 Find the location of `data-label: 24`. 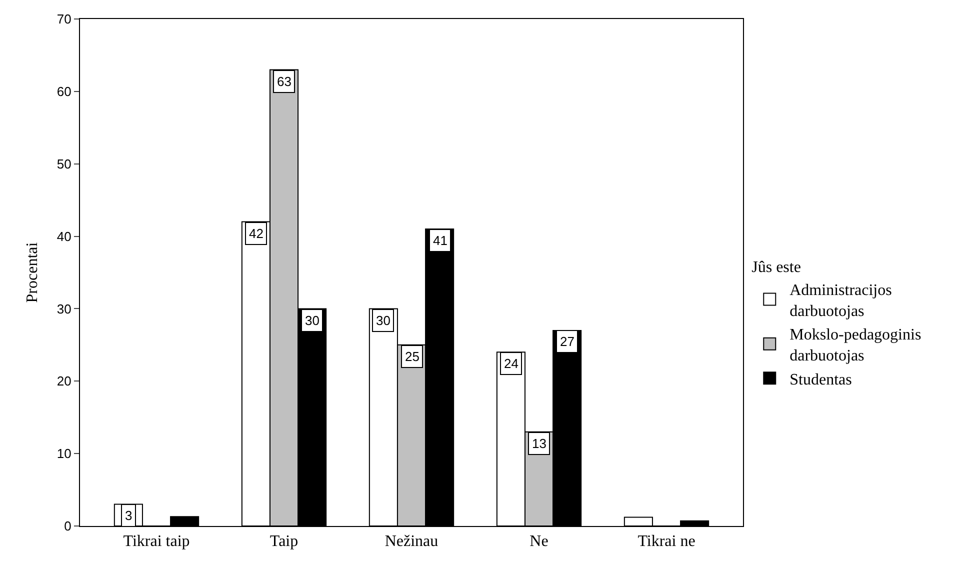

data-label: 24 is located at coordinates (511, 363).